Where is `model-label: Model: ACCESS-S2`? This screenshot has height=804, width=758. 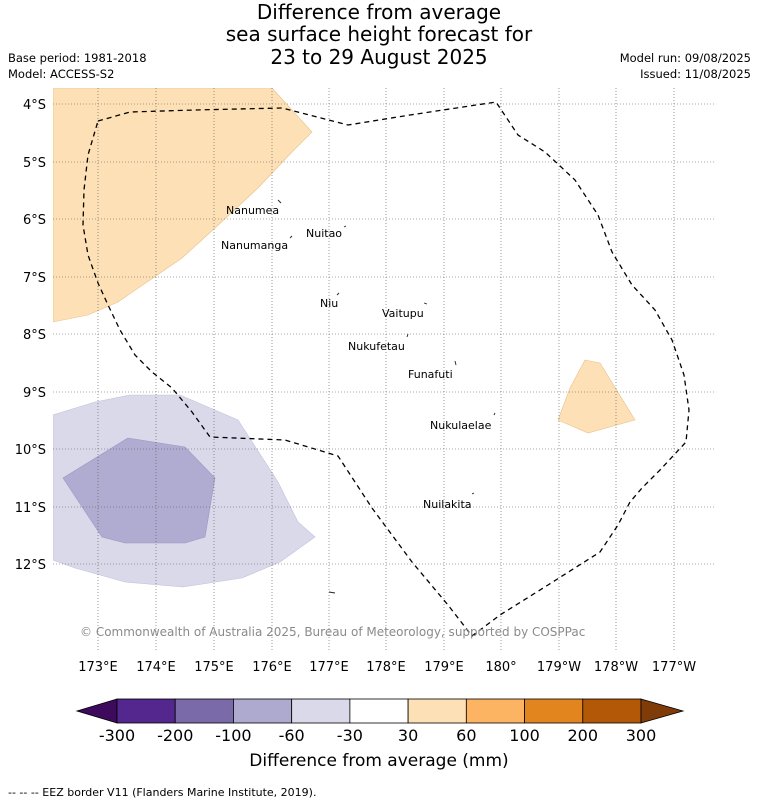 model-label: Model: ACCESS-S2 is located at coordinates (61, 74).